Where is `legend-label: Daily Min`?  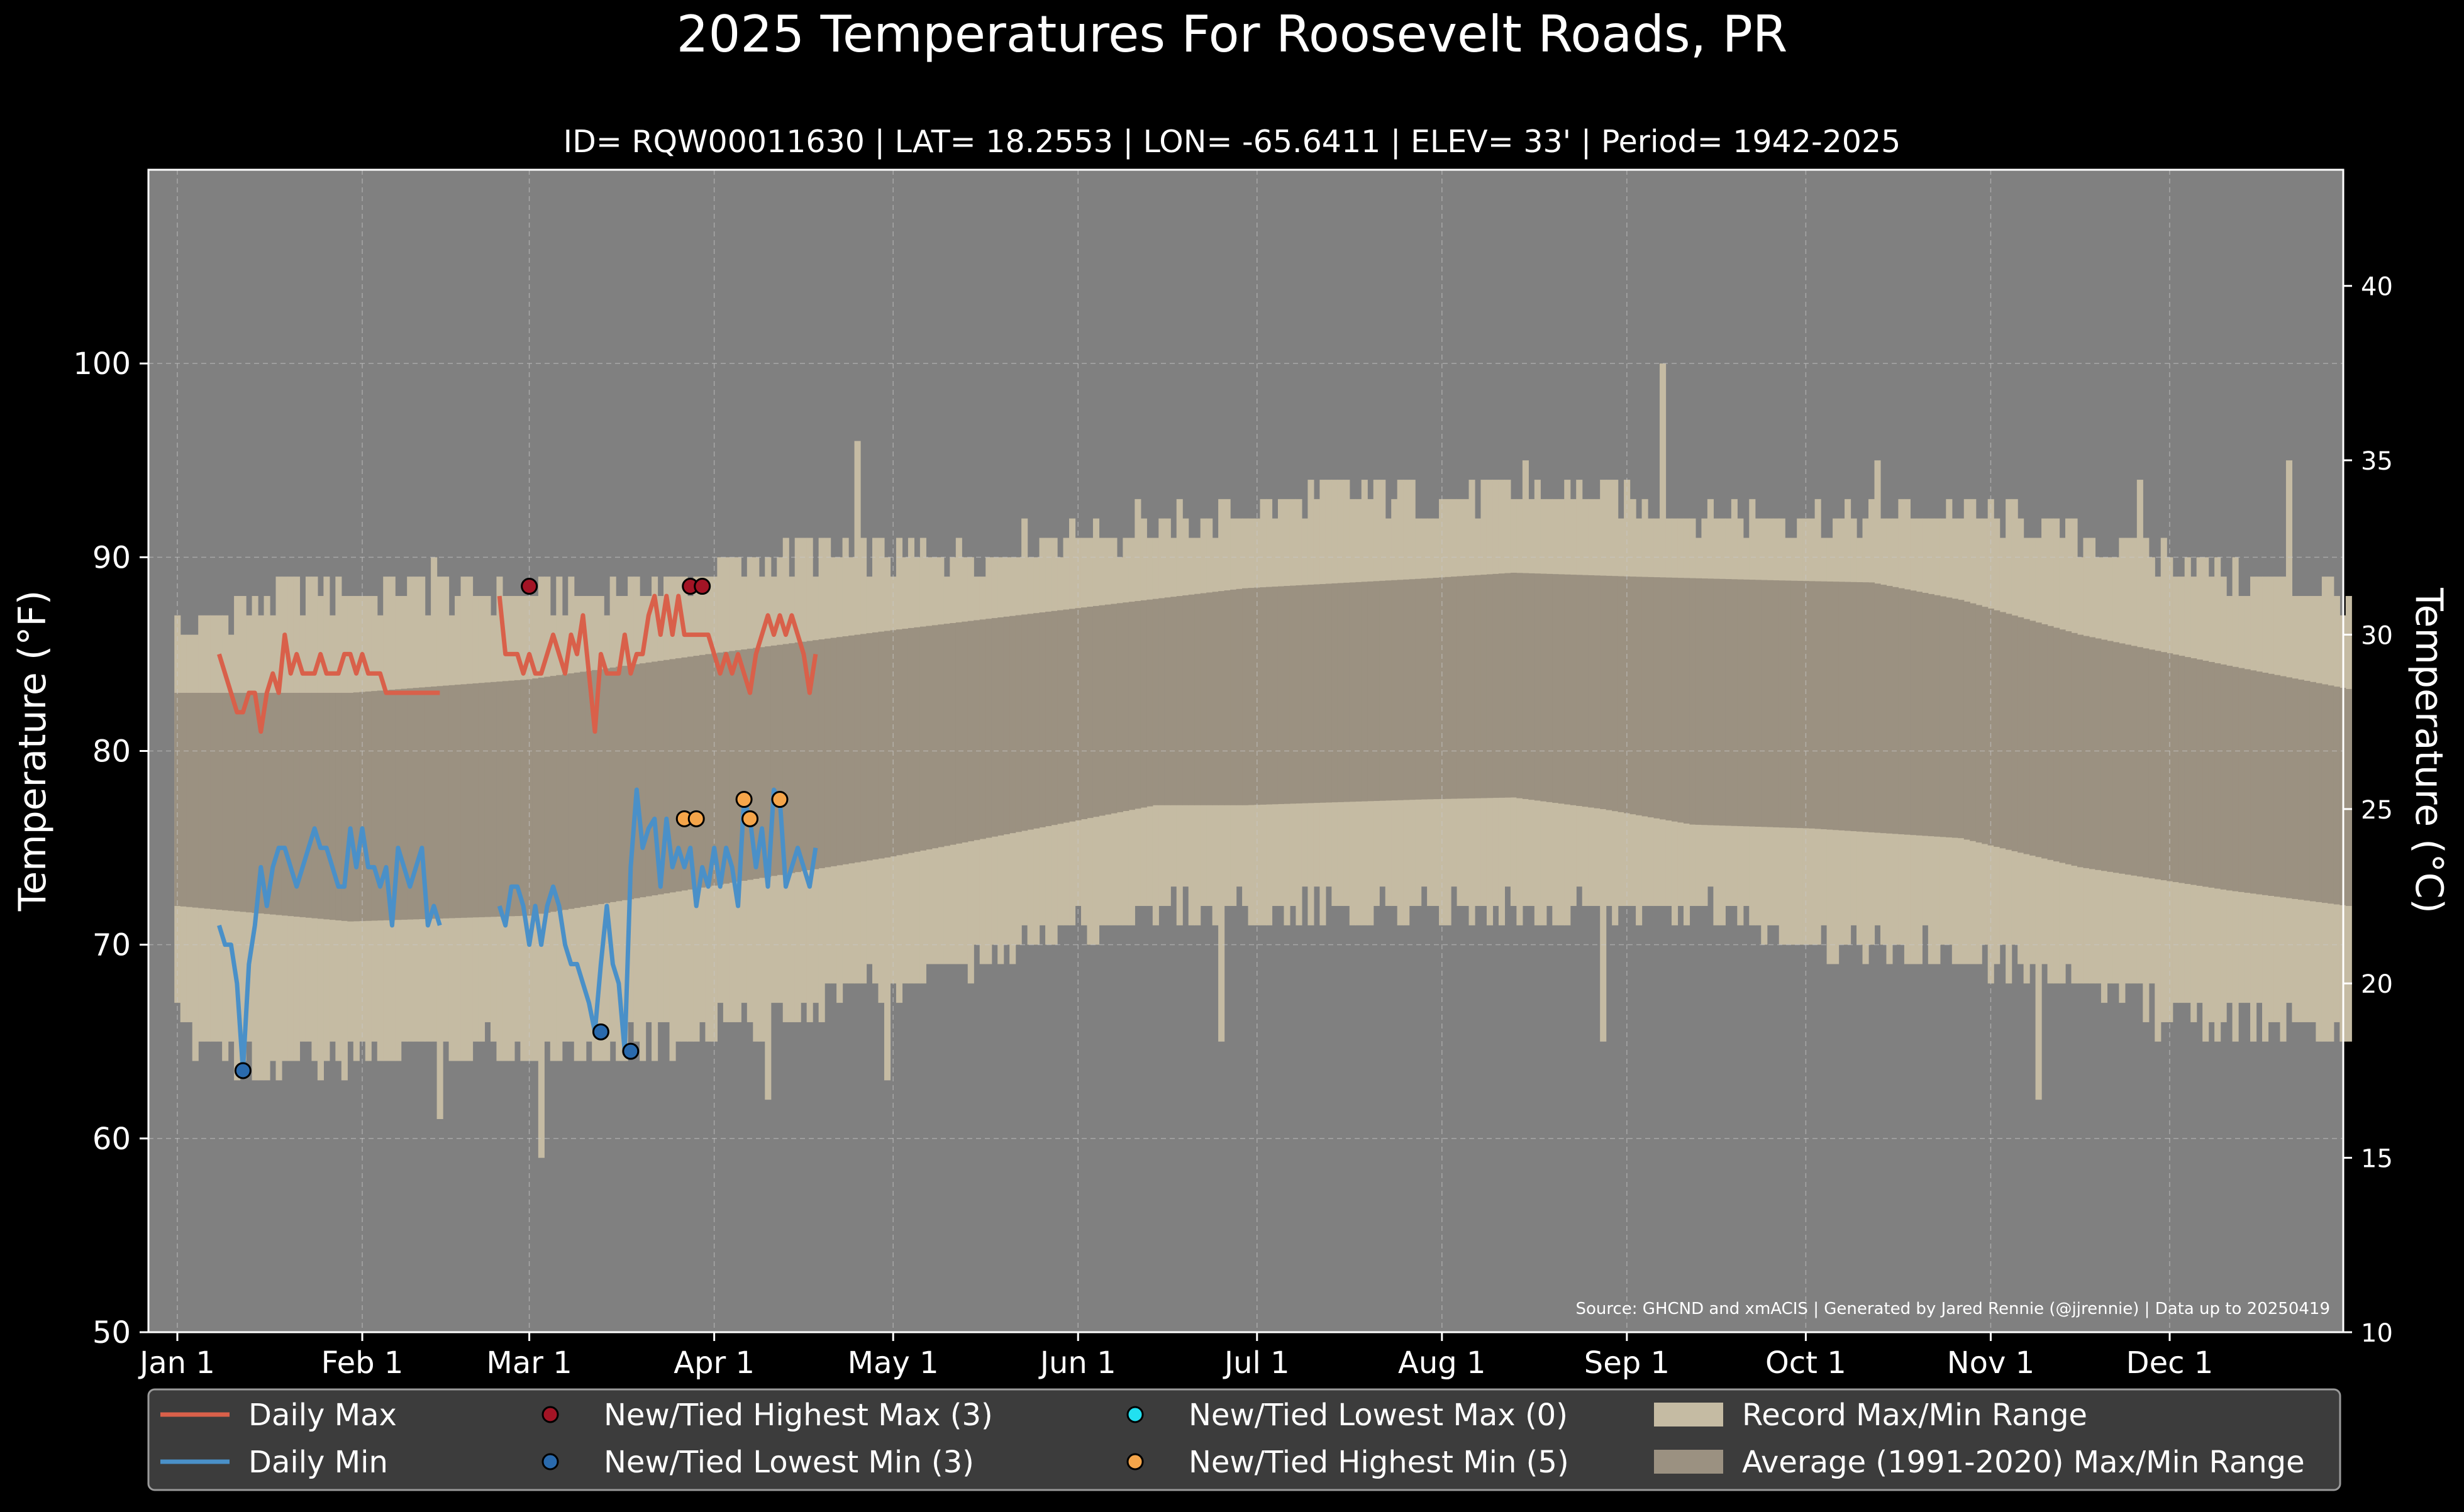
legend-label: Daily Min is located at coordinates (318, 1462).